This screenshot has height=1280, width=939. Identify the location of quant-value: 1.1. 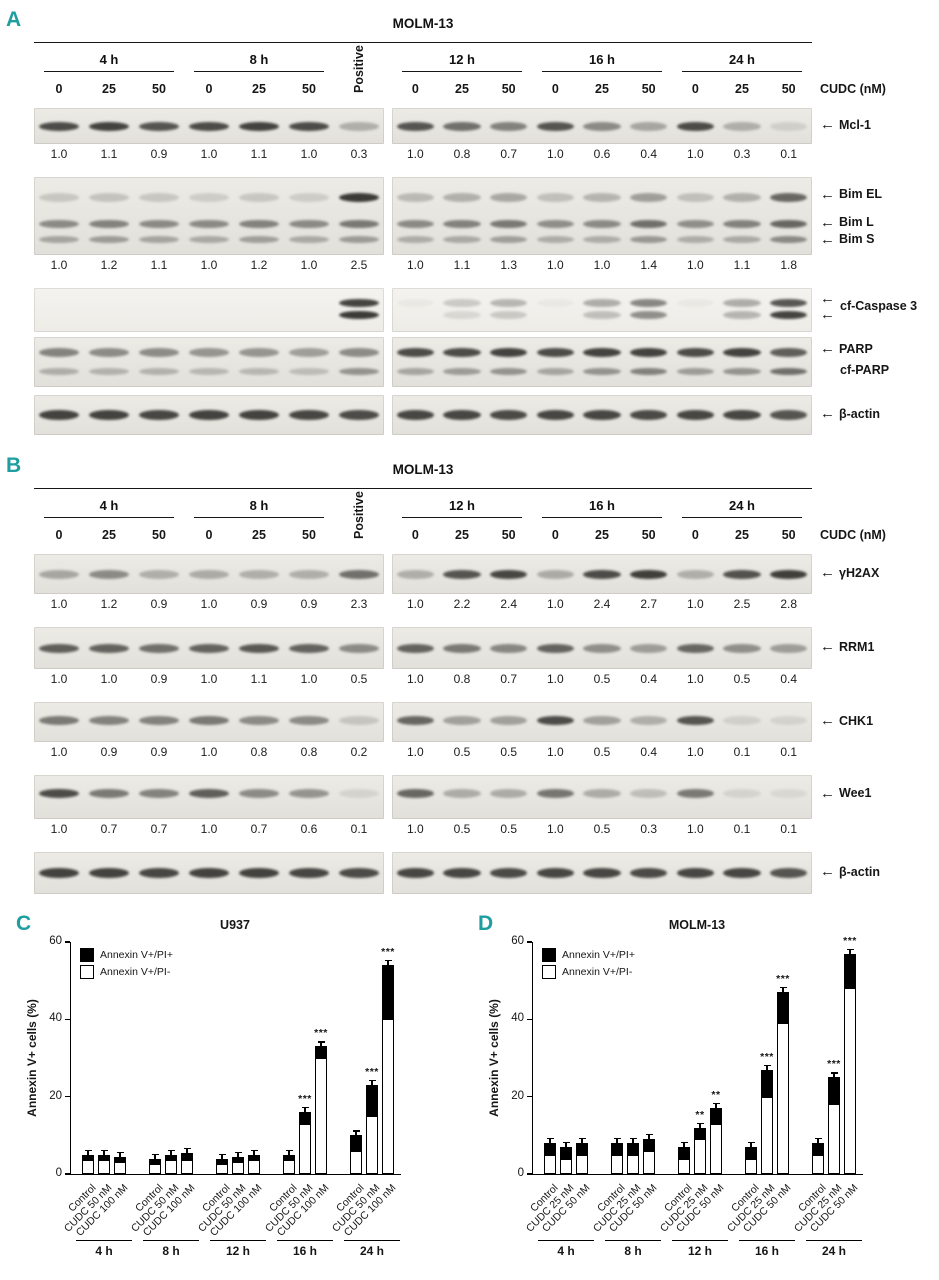
(742, 265).